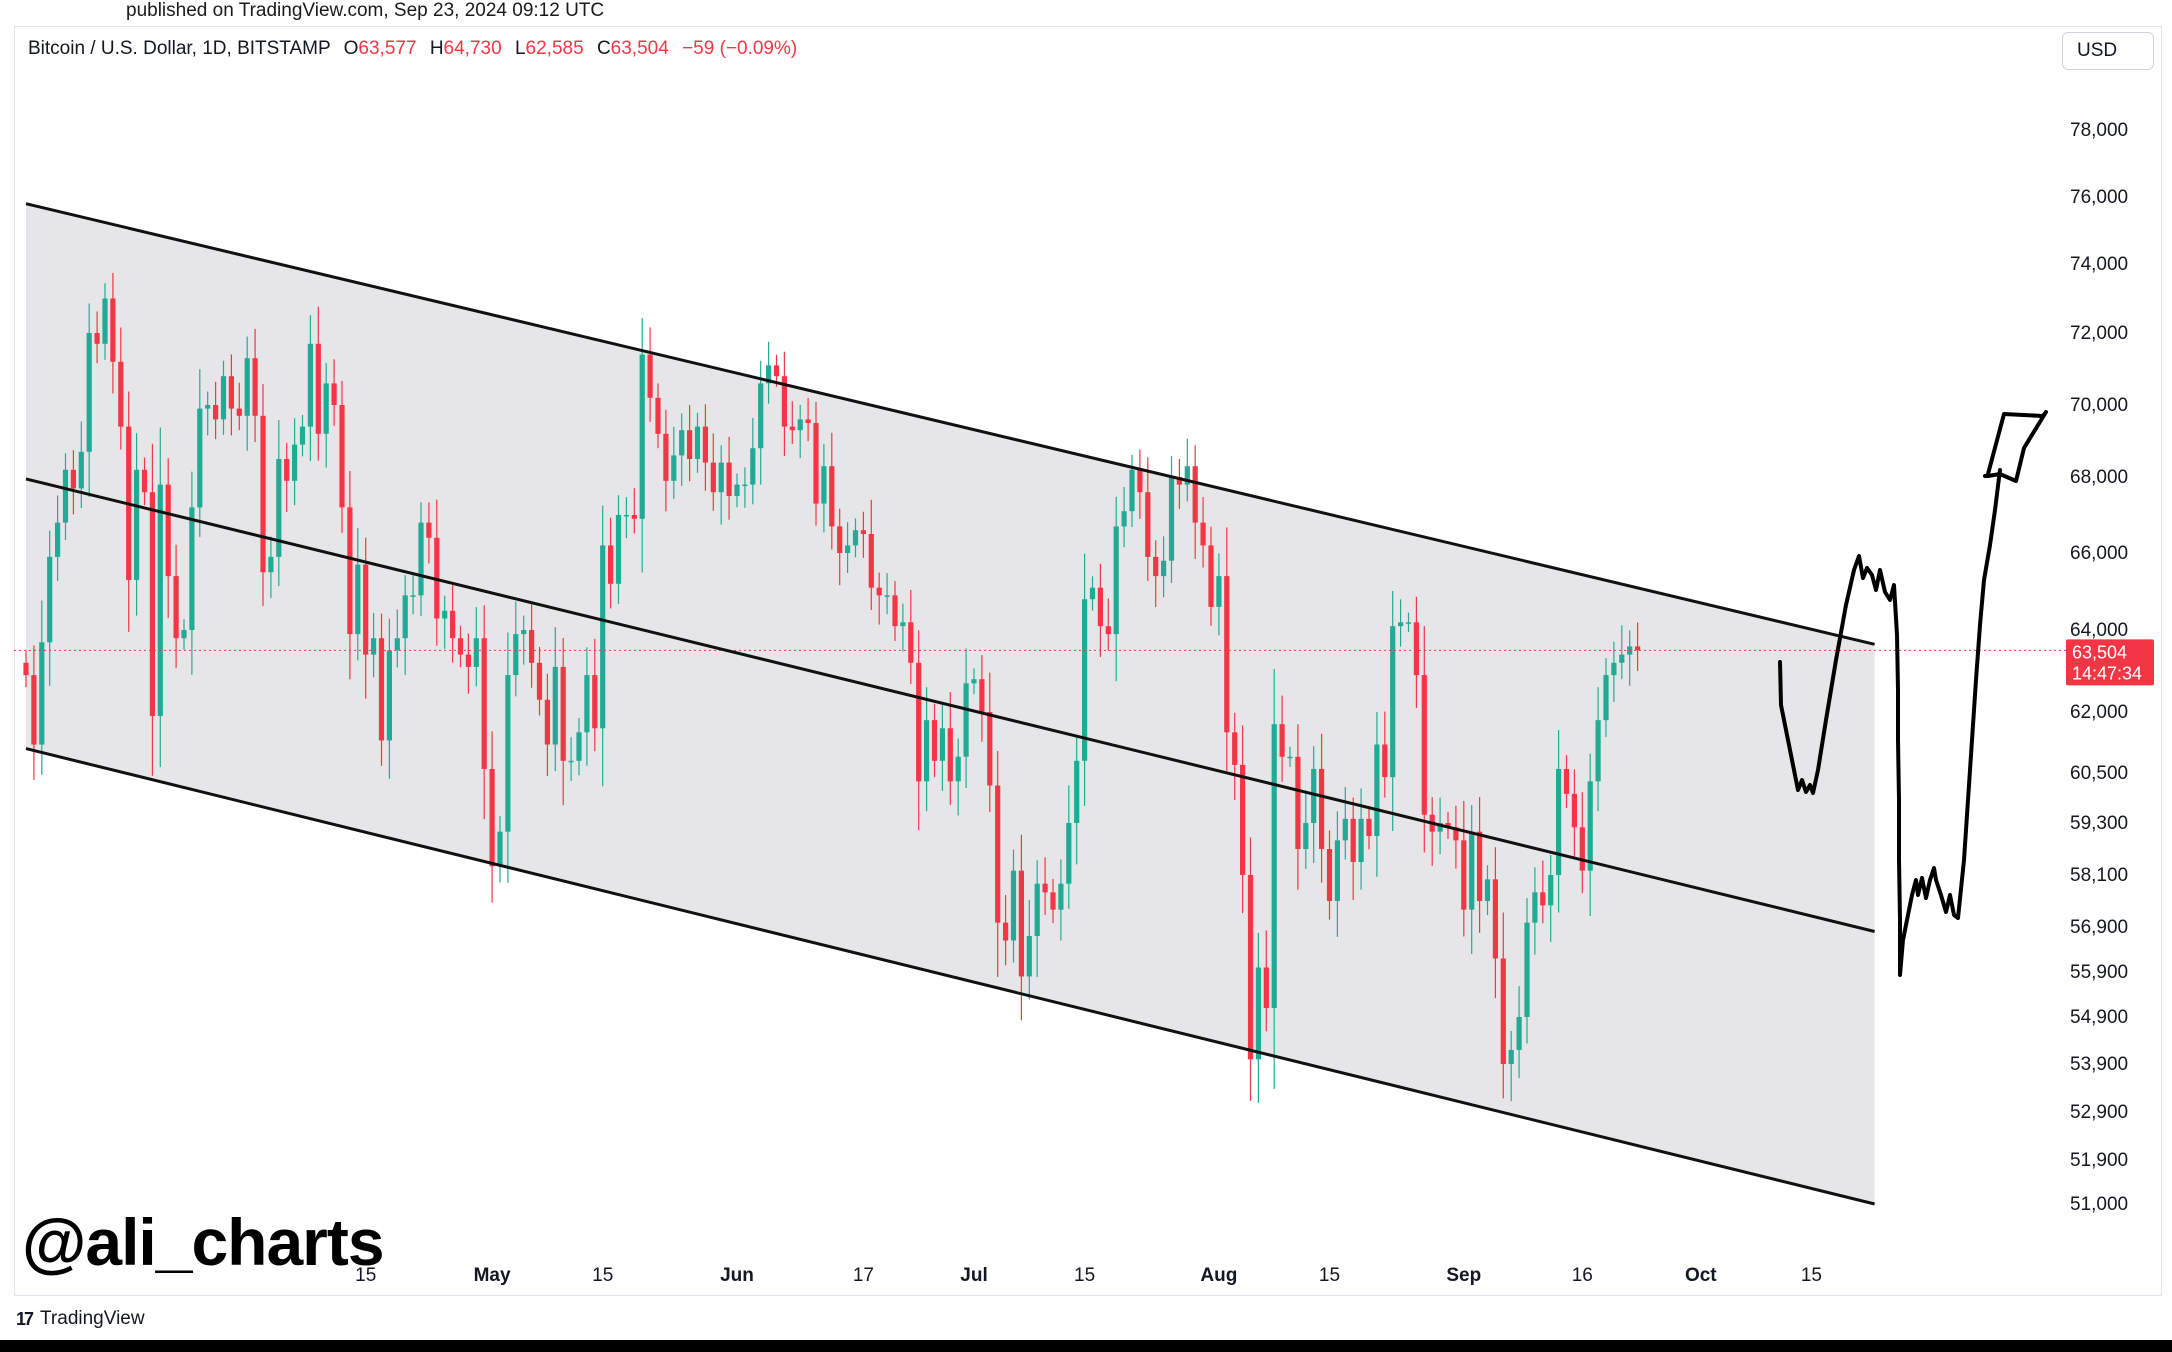 Image resolution: width=2172 pixels, height=1352 pixels. I want to click on projection-drawing, so click(1890, 722).